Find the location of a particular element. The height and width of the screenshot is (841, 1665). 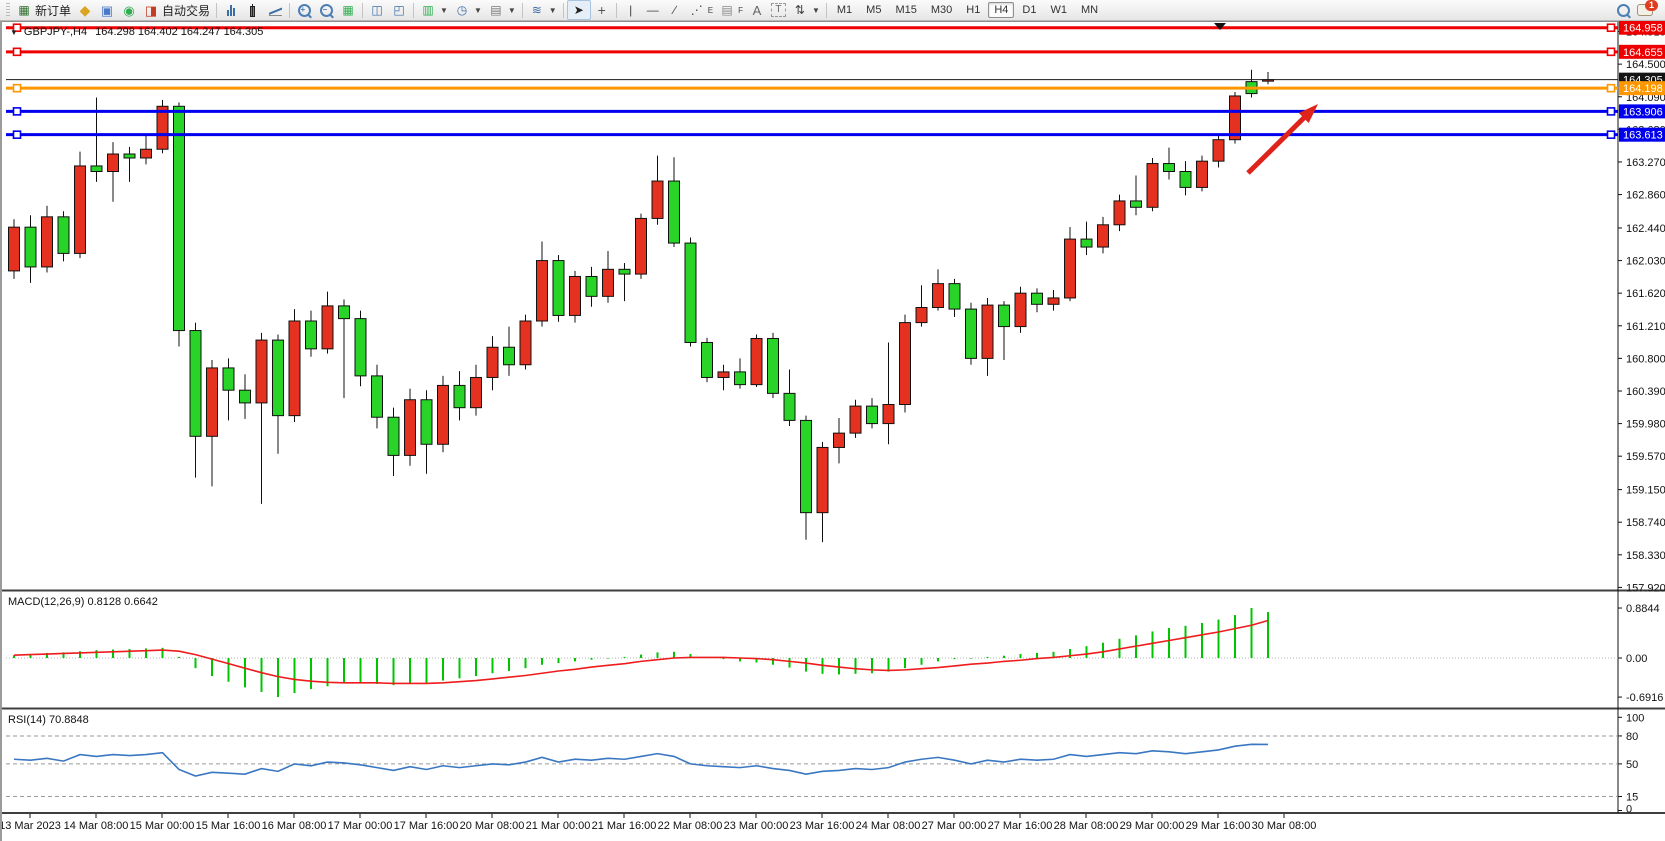

price-badge is located at coordinates (1642, 88).